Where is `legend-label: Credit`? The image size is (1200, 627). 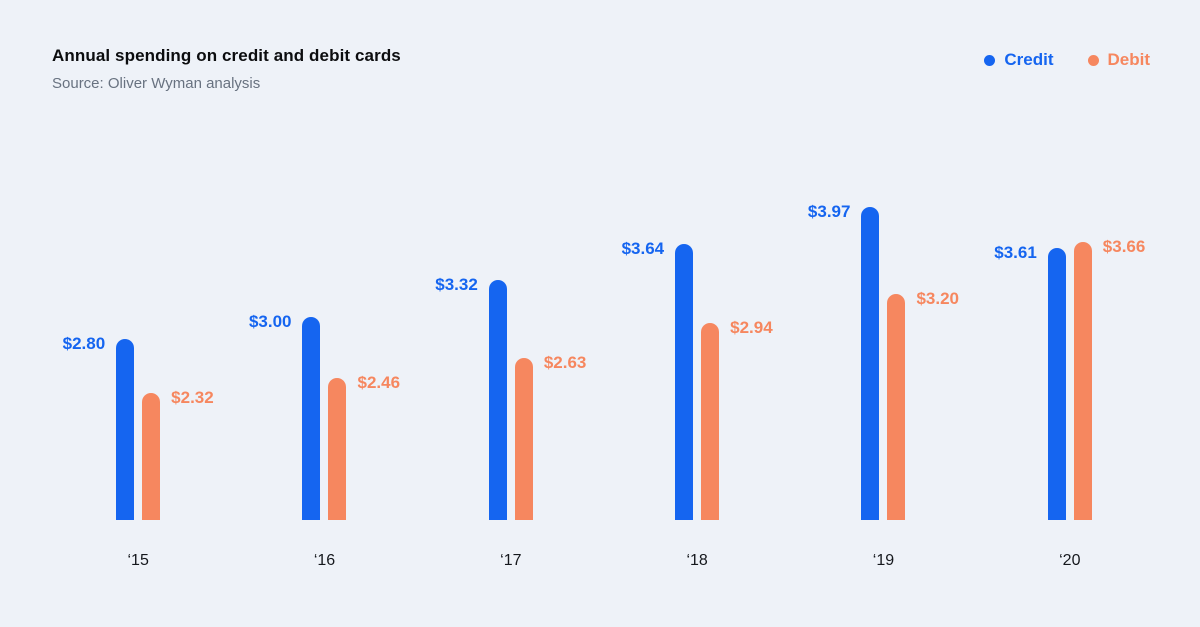
legend-label: Credit is located at coordinates (1029, 59).